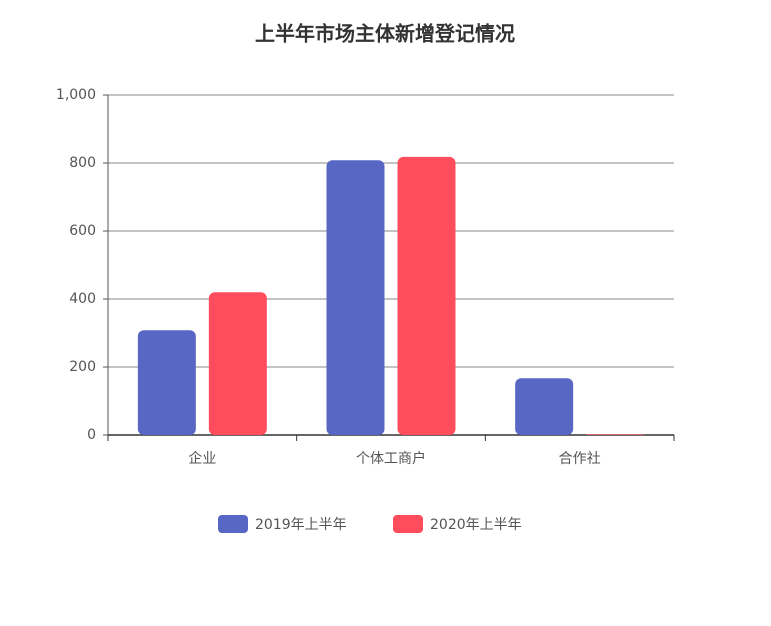 The width and height of the screenshot is (771, 626). Describe the element at coordinates (82, 163) in the screenshot. I see `y-tick-label: 800` at that location.